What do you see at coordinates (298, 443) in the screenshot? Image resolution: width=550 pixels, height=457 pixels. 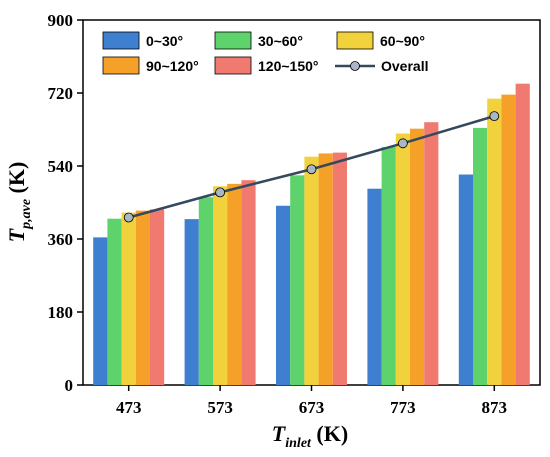 I see `x-axis-title-sub: inlet` at bounding box center [298, 443].